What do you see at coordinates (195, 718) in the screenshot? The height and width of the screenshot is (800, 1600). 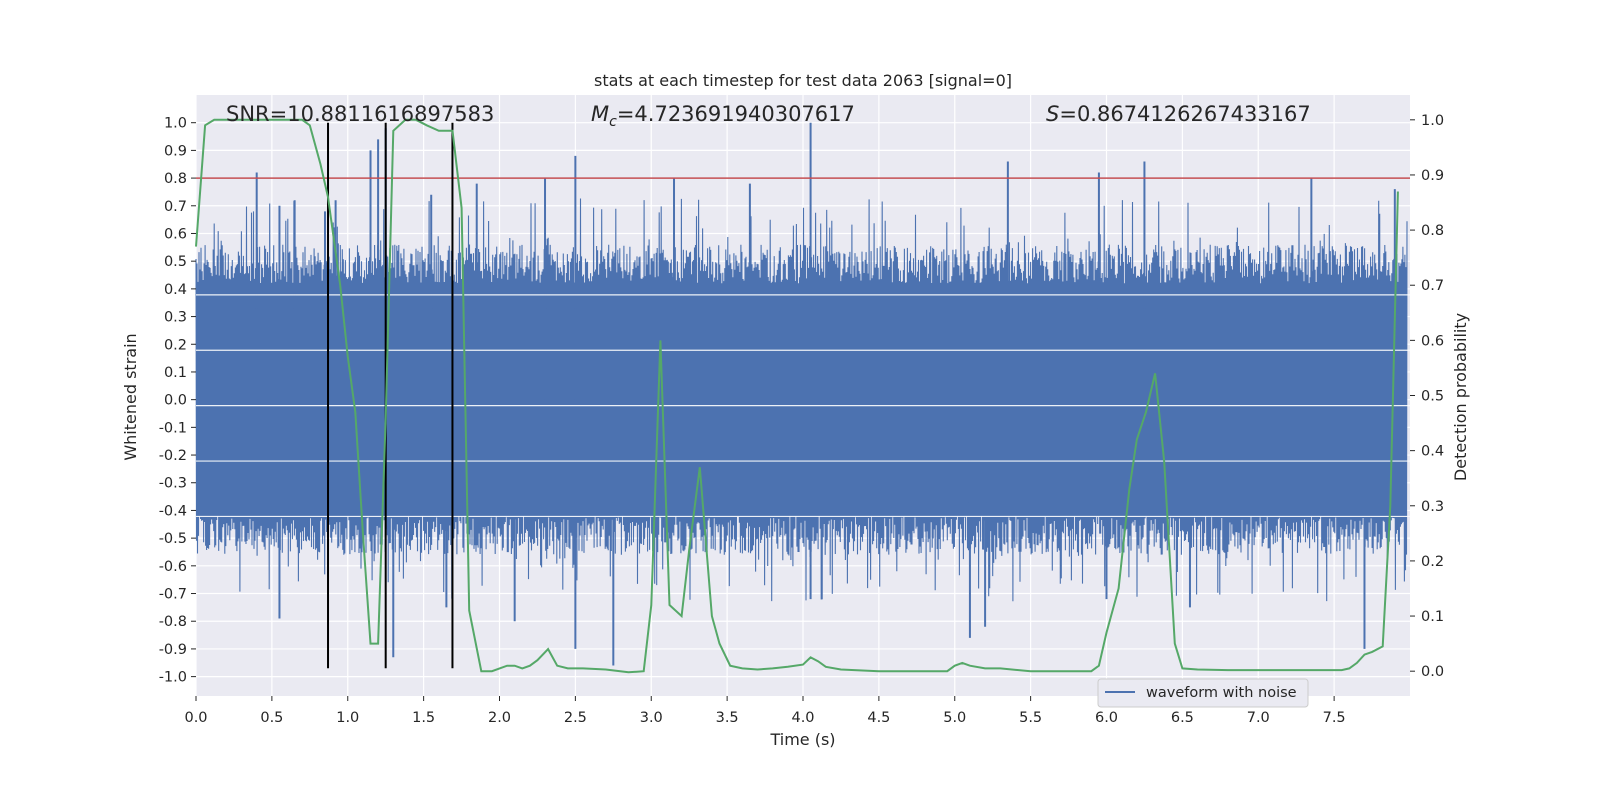 I see `x-tick-label: 0.0` at bounding box center [195, 718].